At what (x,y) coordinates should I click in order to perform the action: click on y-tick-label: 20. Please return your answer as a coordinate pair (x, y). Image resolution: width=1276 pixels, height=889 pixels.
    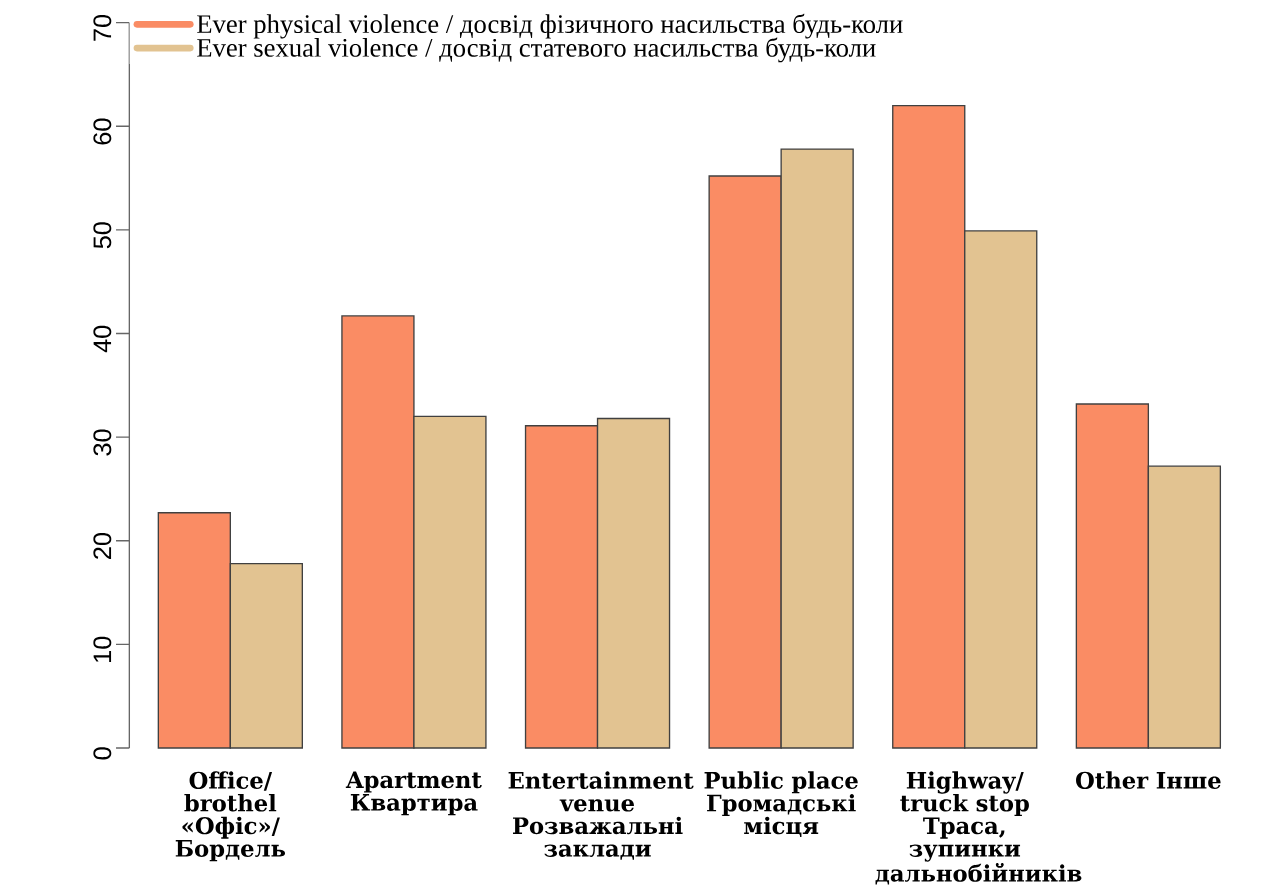
    Looking at the image, I should click on (102, 545).